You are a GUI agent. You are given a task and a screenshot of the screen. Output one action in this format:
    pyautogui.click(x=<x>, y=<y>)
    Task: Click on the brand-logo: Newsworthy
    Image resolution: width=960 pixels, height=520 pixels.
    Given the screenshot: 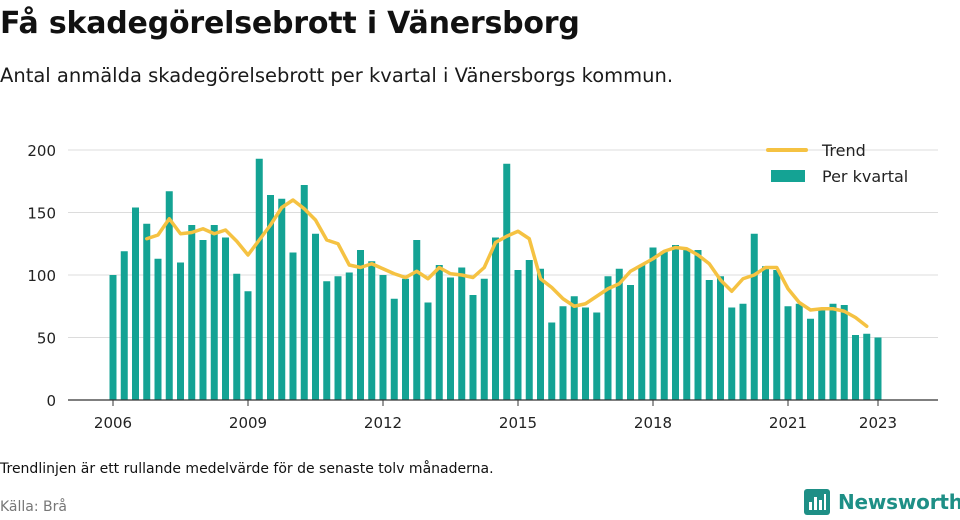 What is the action you would take?
    pyautogui.click(x=882, y=502)
    